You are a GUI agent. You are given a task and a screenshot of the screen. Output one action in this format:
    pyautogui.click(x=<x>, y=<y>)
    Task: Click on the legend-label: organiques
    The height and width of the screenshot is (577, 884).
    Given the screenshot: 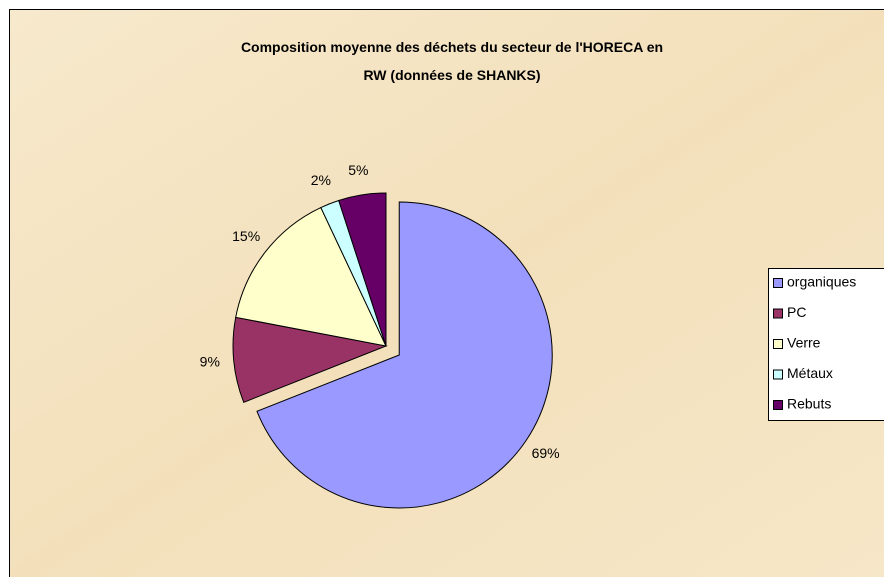 What is the action you would take?
    pyautogui.click(x=821, y=282)
    